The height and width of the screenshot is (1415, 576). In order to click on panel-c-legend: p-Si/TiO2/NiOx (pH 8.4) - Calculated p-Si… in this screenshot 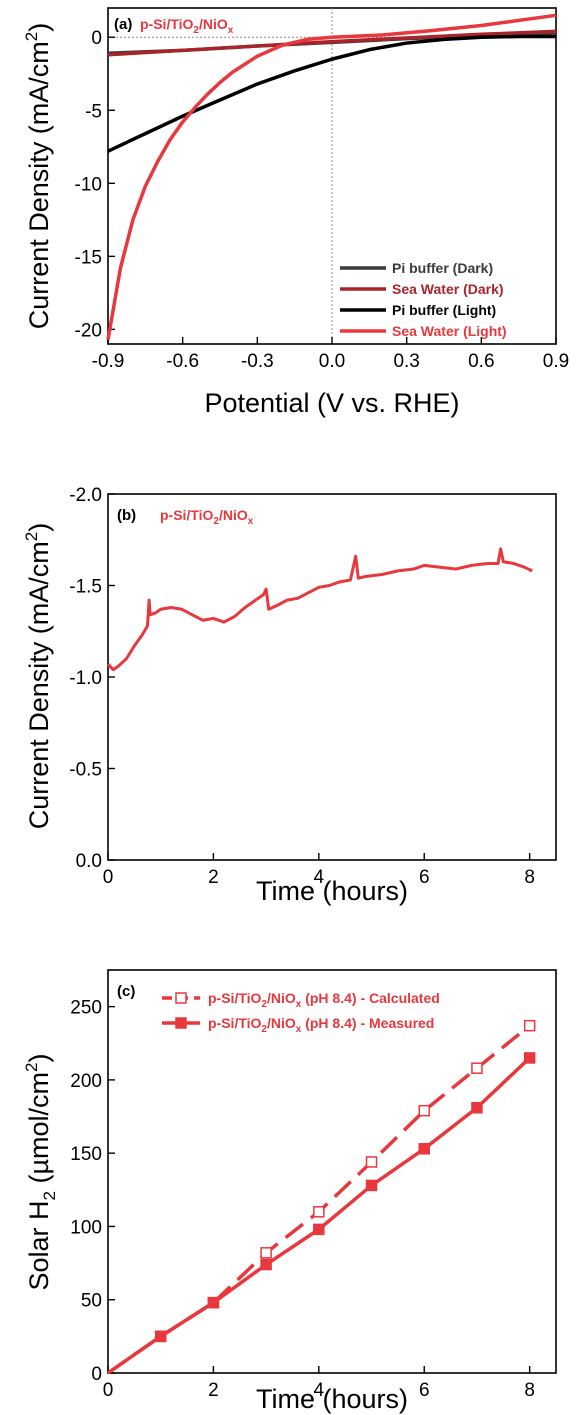, I will do `click(301, 1012)`.